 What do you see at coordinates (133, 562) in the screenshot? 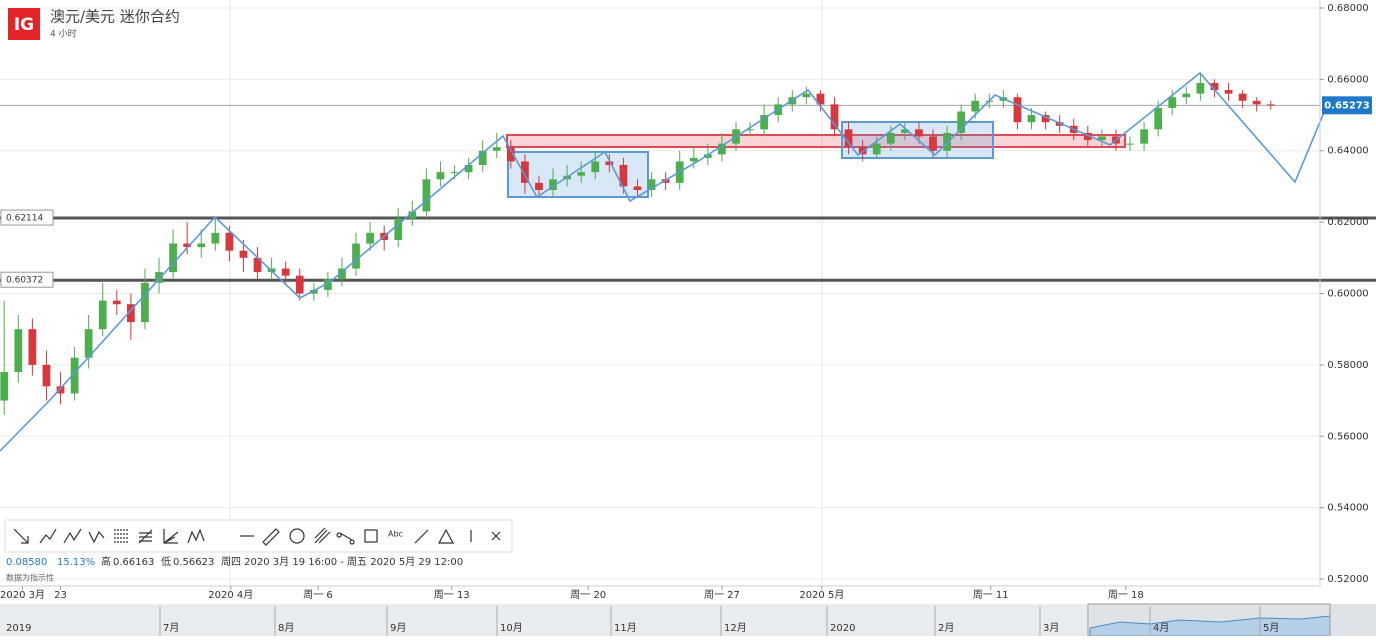
I see `high: 0.66163` at bounding box center [133, 562].